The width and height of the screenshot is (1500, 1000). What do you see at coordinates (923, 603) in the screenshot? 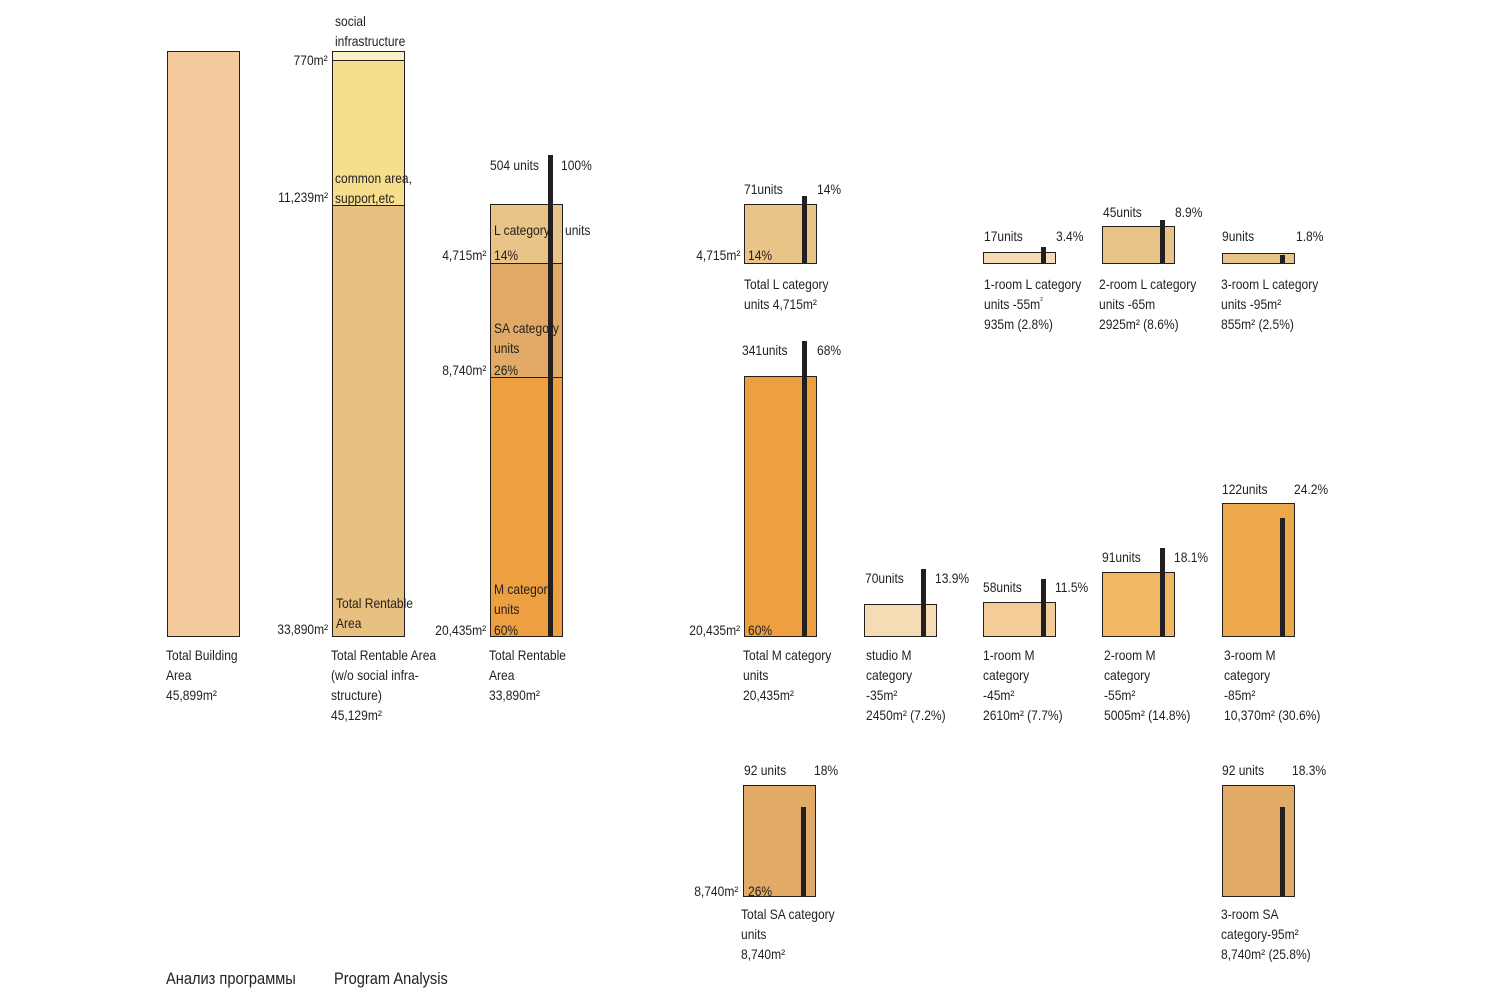
I see `m-room-studio-units-bar` at bounding box center [923, 603].